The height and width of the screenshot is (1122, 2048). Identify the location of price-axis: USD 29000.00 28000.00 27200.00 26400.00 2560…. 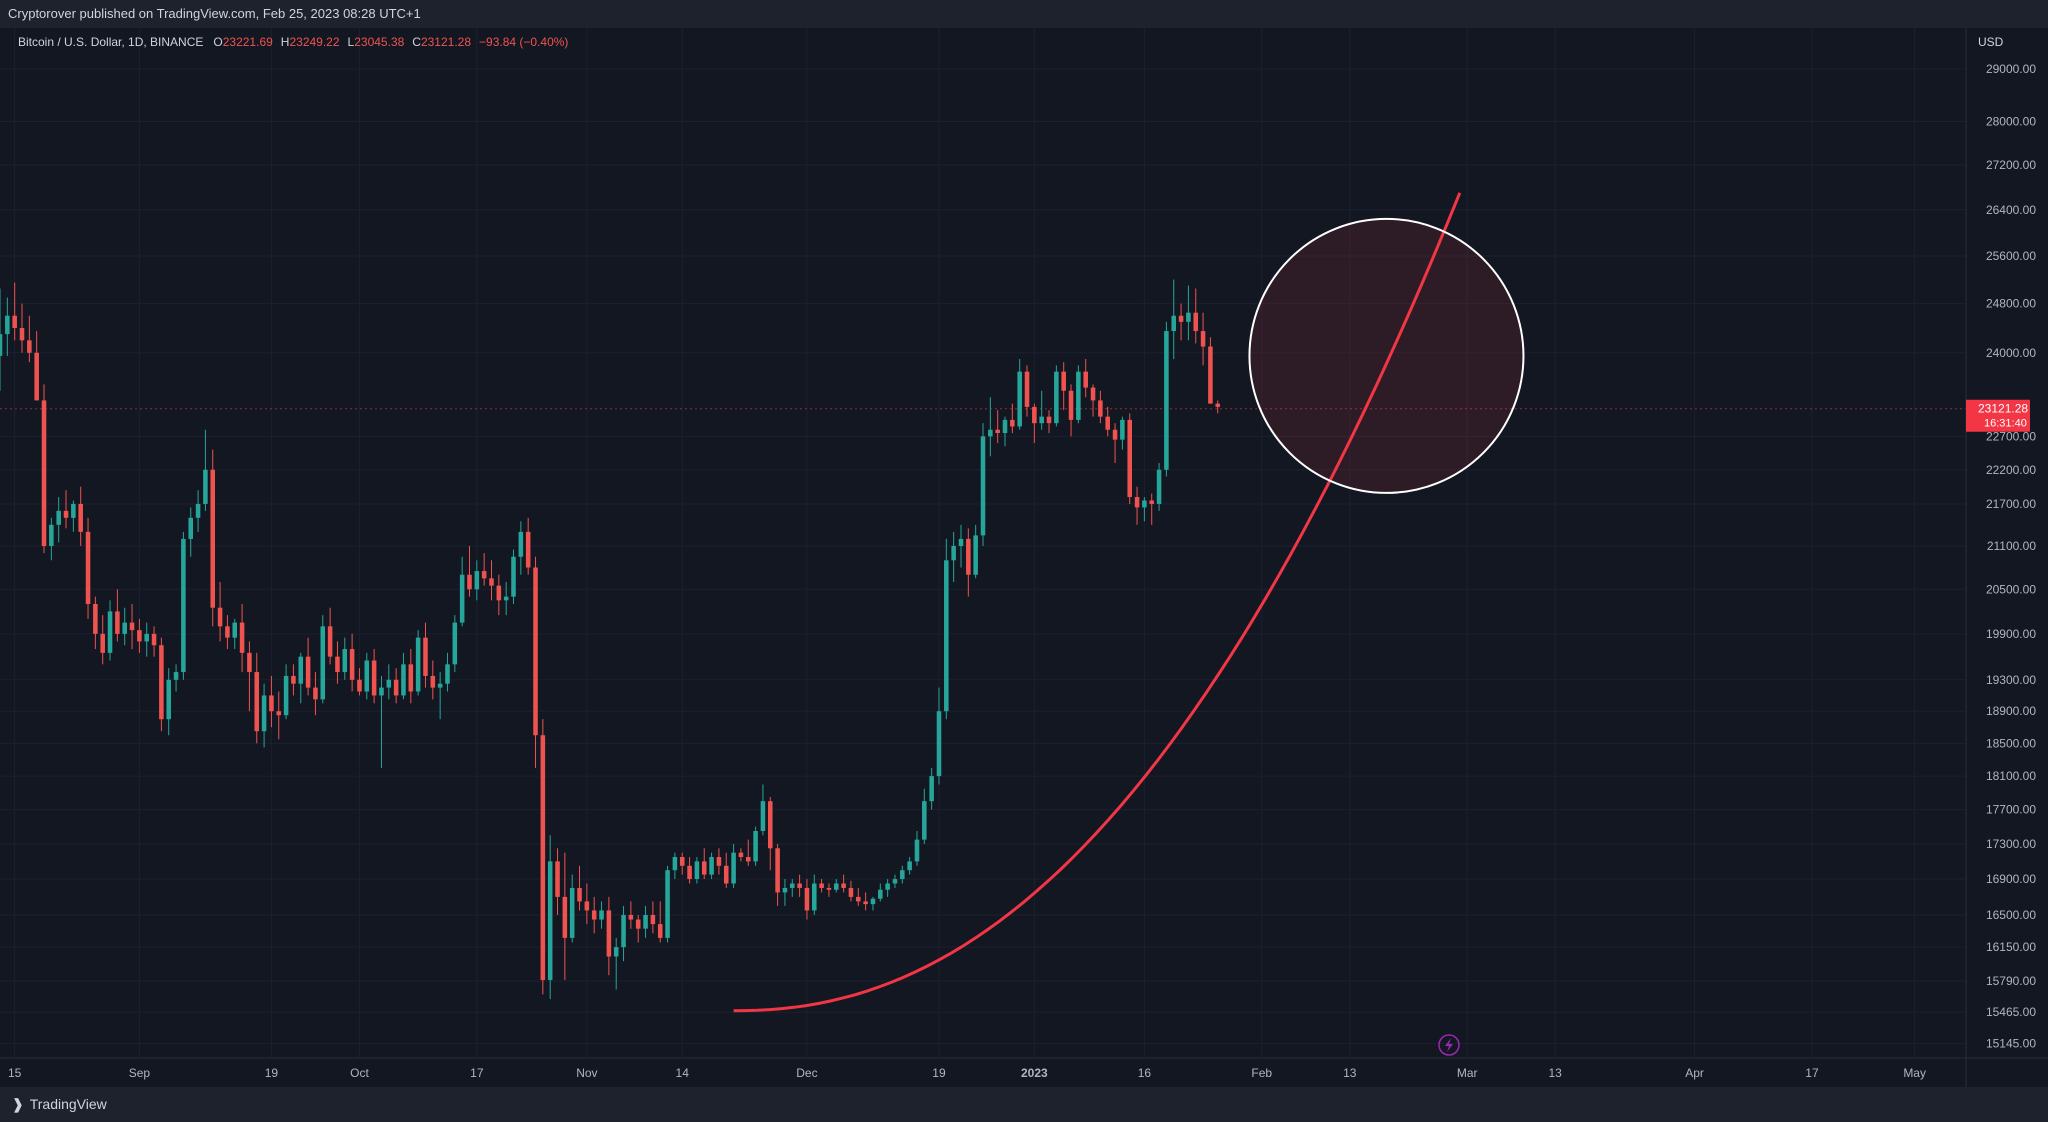
(2007, 543).